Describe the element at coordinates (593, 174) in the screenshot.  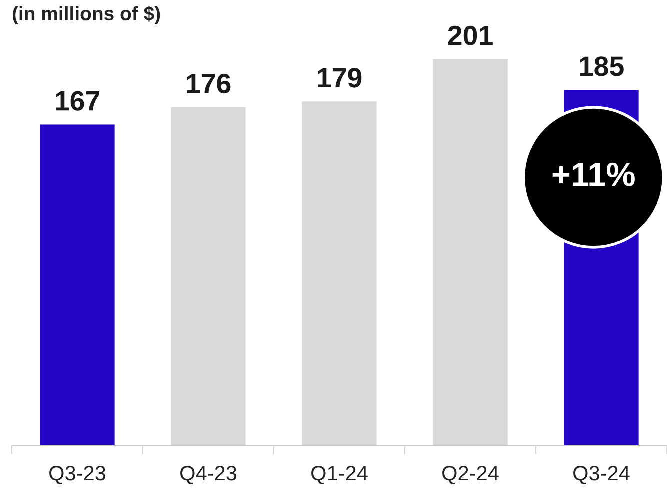
I see `annotation: +11%` at that location.